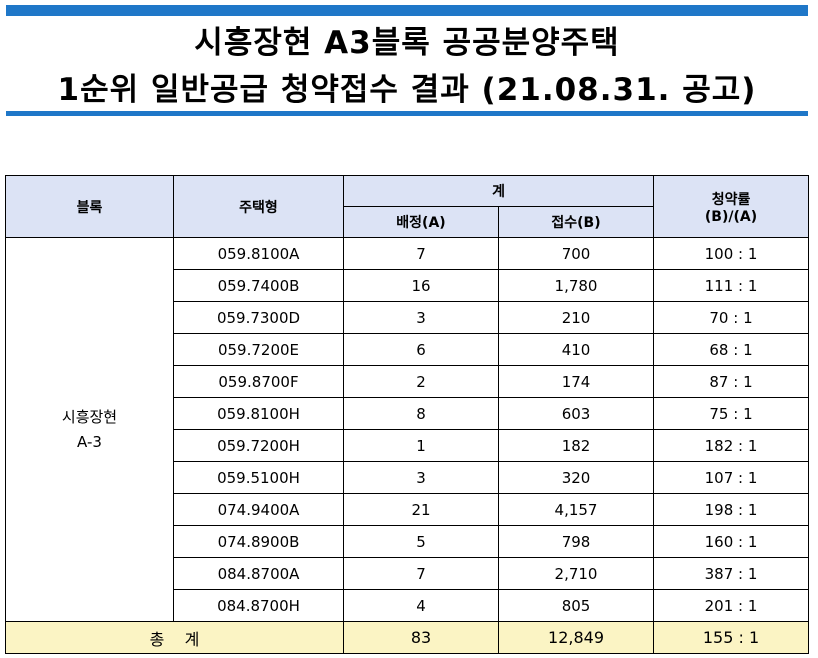 The image size is (818, 658). What do you see at coordinates (576, 605) in the screenshot?
I see `cell-received: 805` at bounding box center [576, 605].